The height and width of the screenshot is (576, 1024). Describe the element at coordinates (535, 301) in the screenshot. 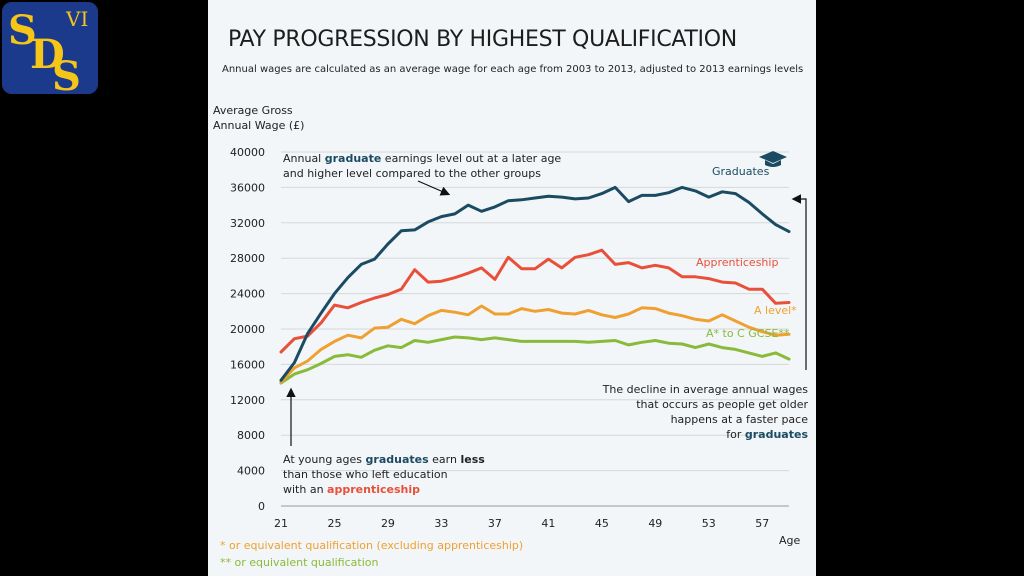

I see `series-line-apprenticeship` at that location.